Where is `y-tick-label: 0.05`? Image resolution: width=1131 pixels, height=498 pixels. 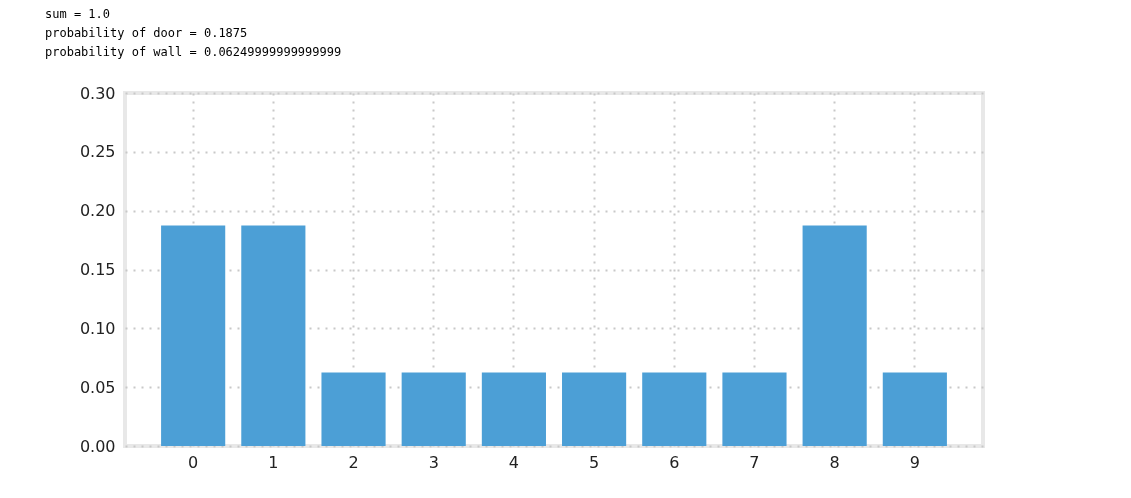
y-tick-label: 0.05 is located at coordinates (97, 387).